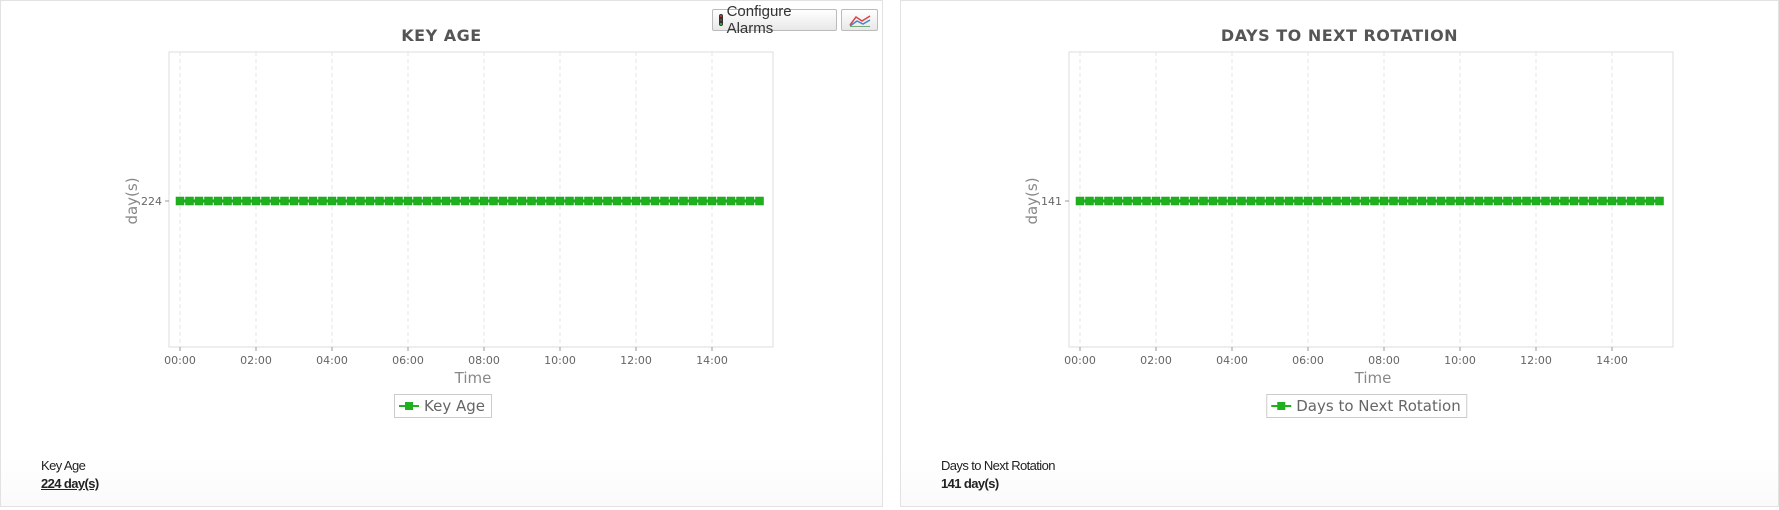  Describe the element at coordinates (180, 360) in the screenshot. I see `x-tick-label: 00:00` at that location.